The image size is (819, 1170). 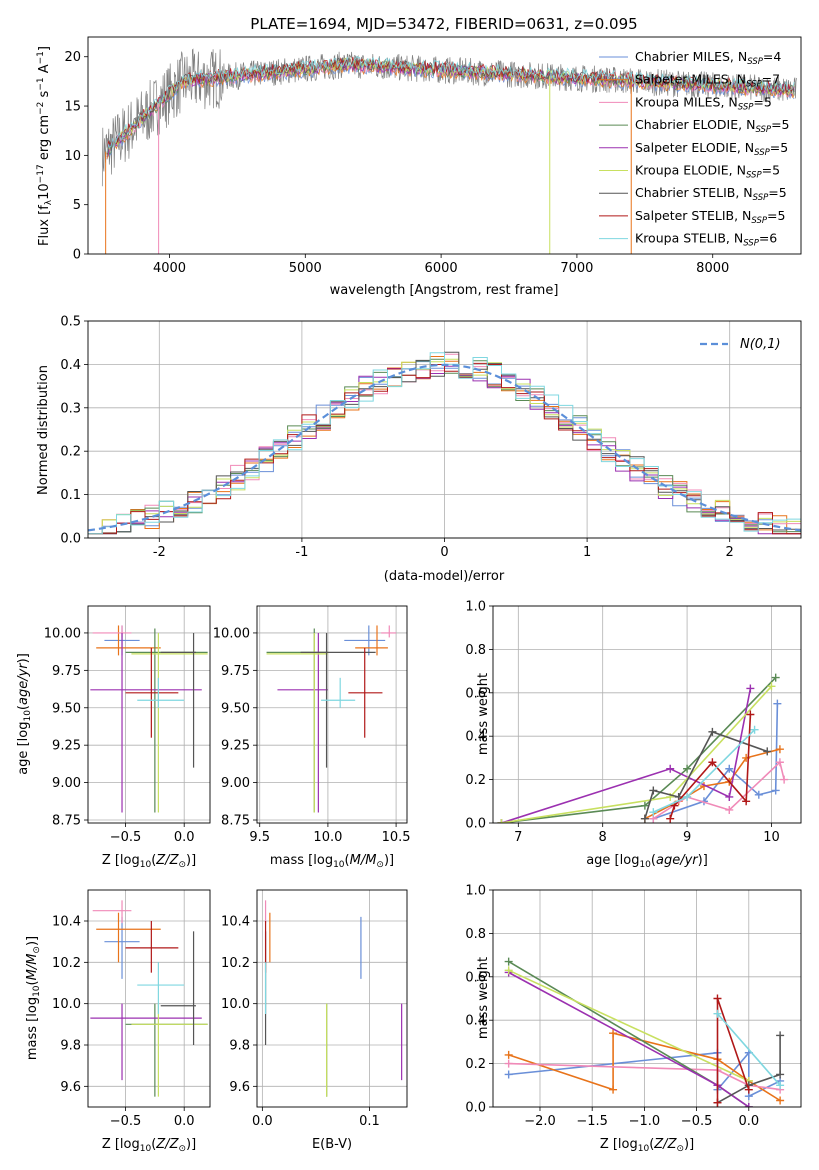 What do you see at coordinates (771, 837) in the screenshot?
I see `x-tick-label: 10` at bounding box center [771, 837].